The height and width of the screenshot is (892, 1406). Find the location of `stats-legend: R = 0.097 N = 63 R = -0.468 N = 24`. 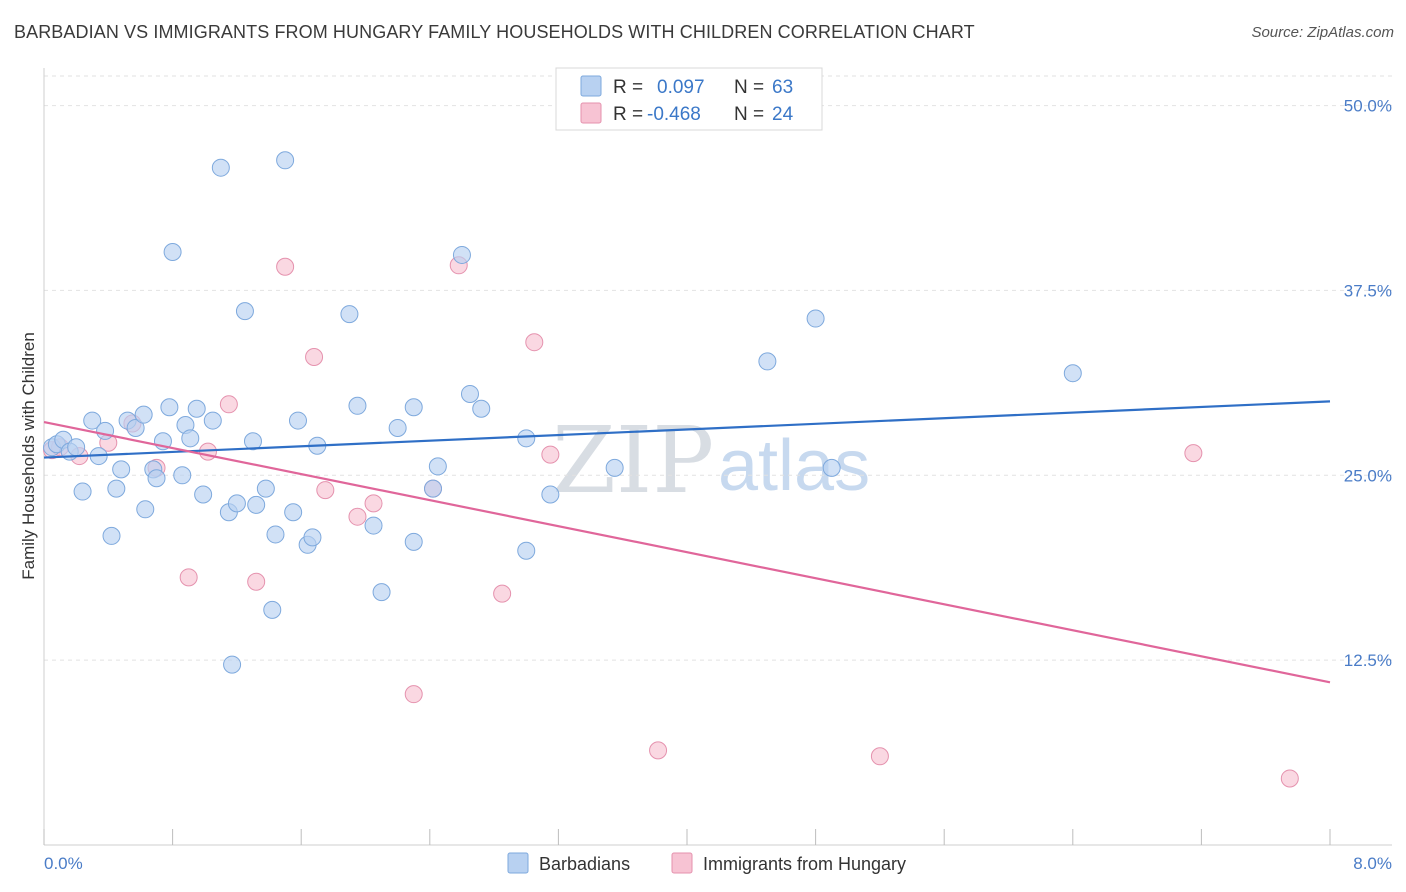

stats-legend: R = 0.097 N = 63 R = -0.468 N = 24 is located at coordinates (689, 99).